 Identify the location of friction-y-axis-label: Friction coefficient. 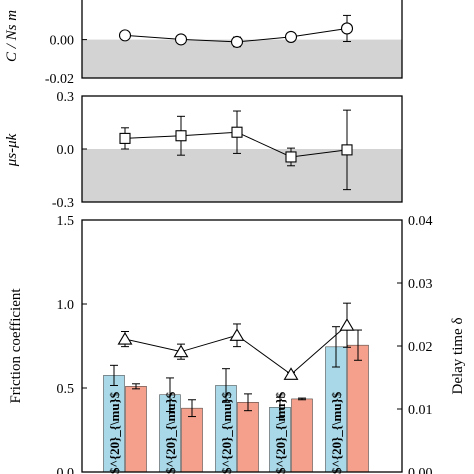
(16, 346).